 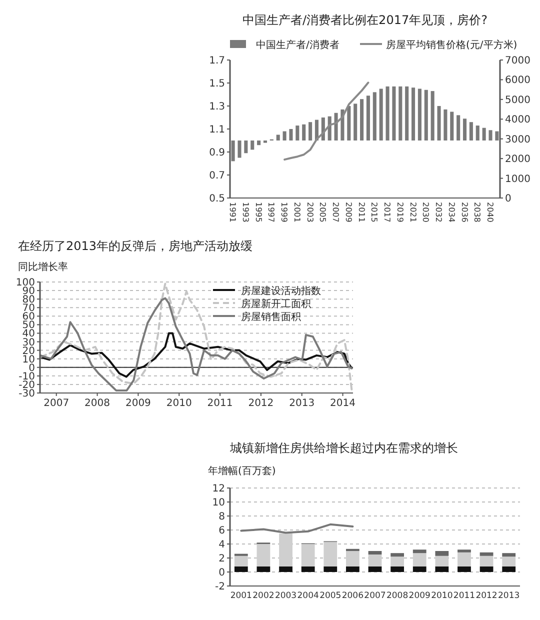 What do you see at coordinates (221, 545) in the screenshot?
I see `y-tick-label: 4` at bounding box center [221, 545].